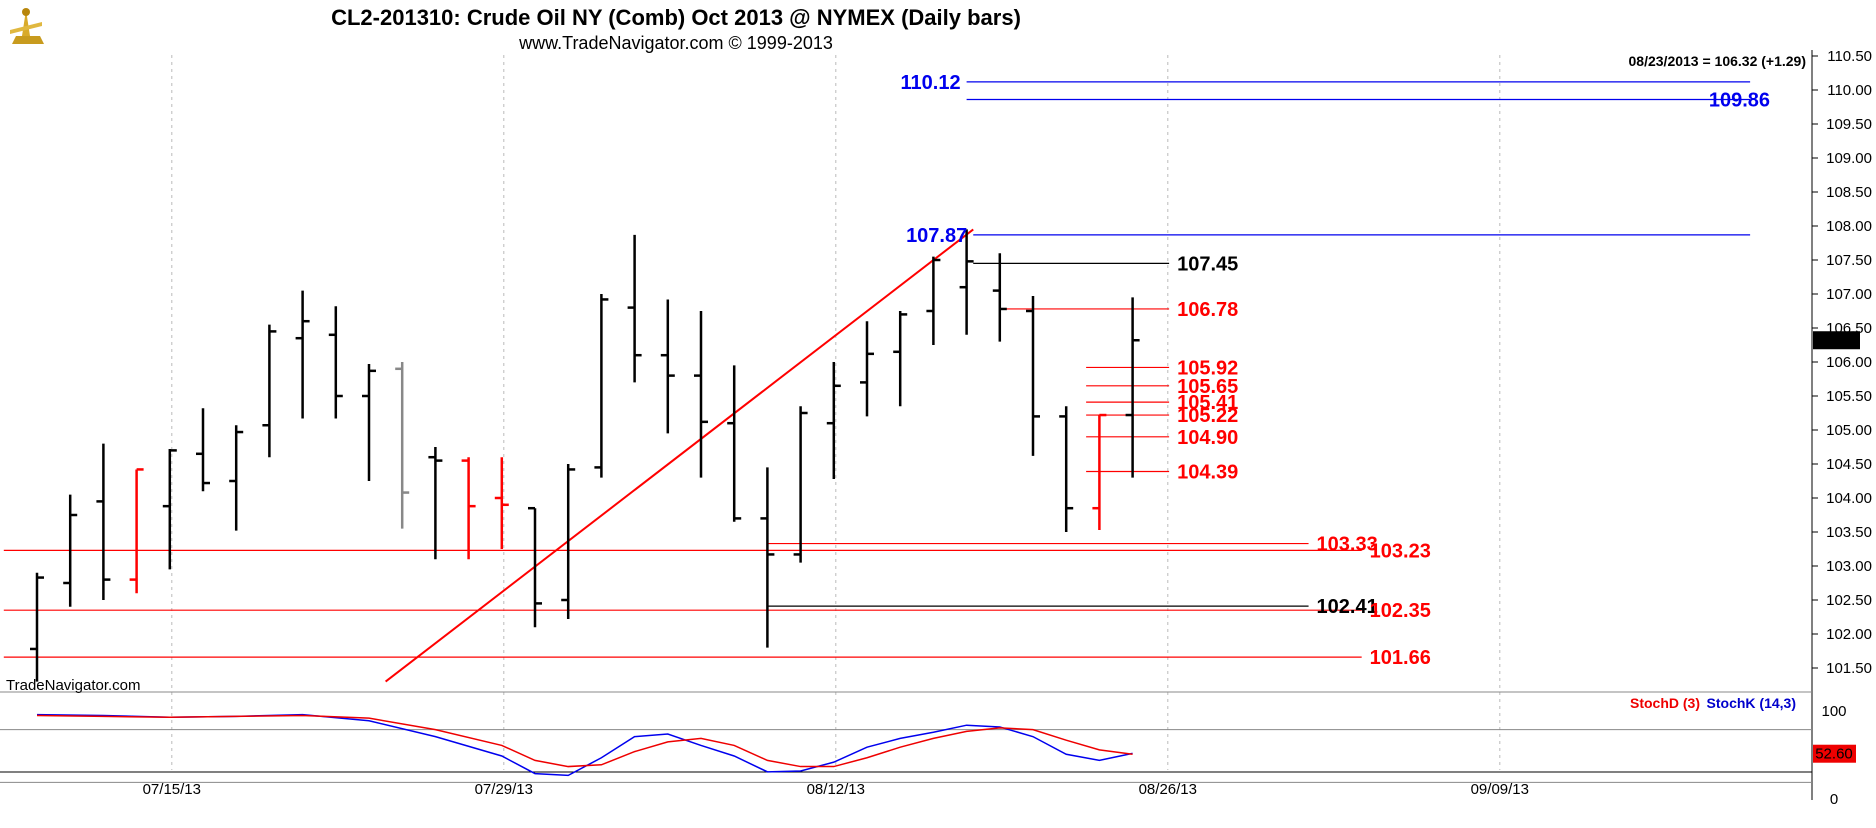 This screenshot has height=828, width=1876. Describe the element at coordinates (1849, 56) in the screenshot. I see `price-tick-label: 110.50` at that location.